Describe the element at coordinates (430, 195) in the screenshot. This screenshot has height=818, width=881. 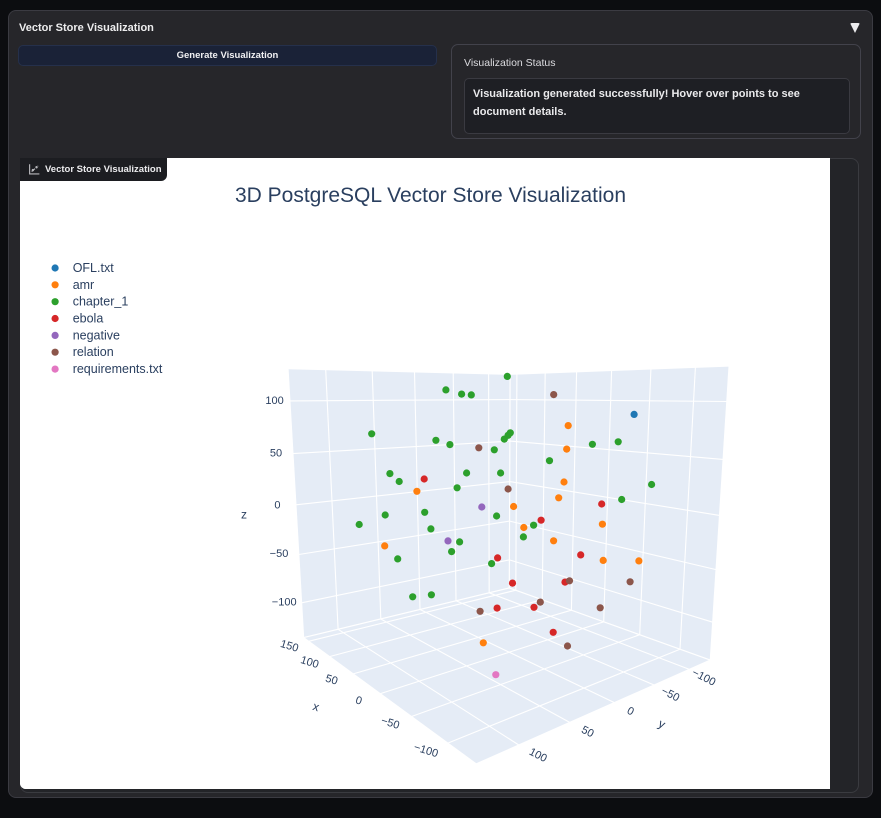
I see `svg-text:3D PostgreSQL Vector Store Vis: 3D PostgreSQL Vector Store Visualization` at that location.